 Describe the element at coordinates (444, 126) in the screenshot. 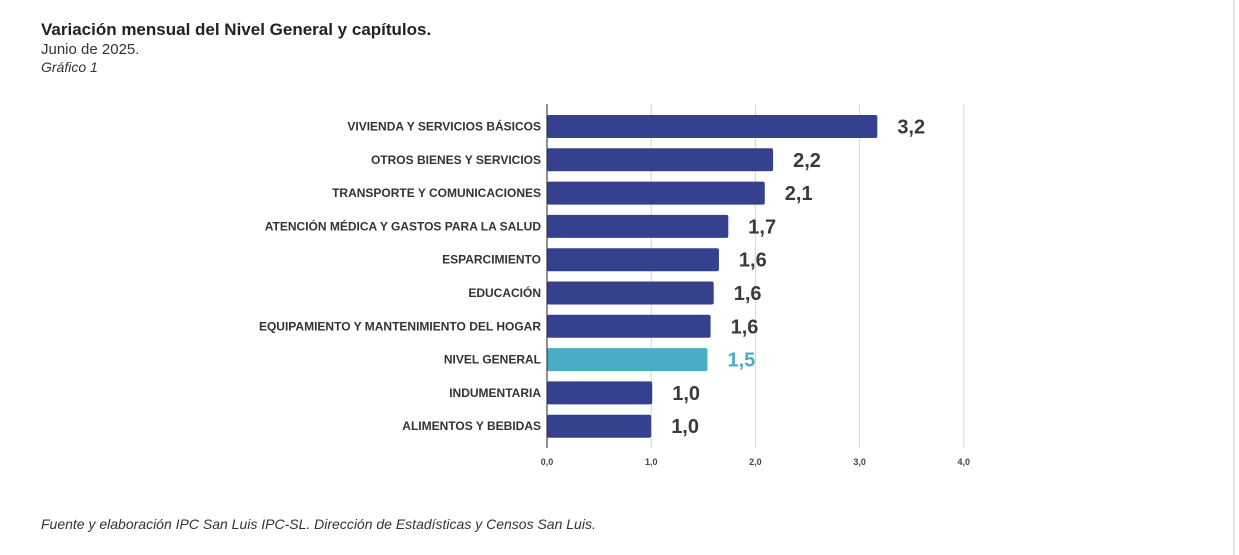

I see `category-label: VIVIENDA Y SERVICIOS BÁSICOS` at that location.